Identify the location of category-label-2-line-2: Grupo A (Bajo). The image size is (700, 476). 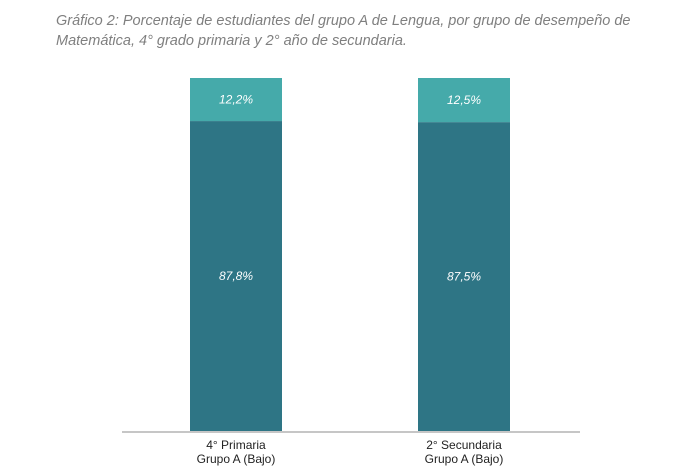
(464, 459).